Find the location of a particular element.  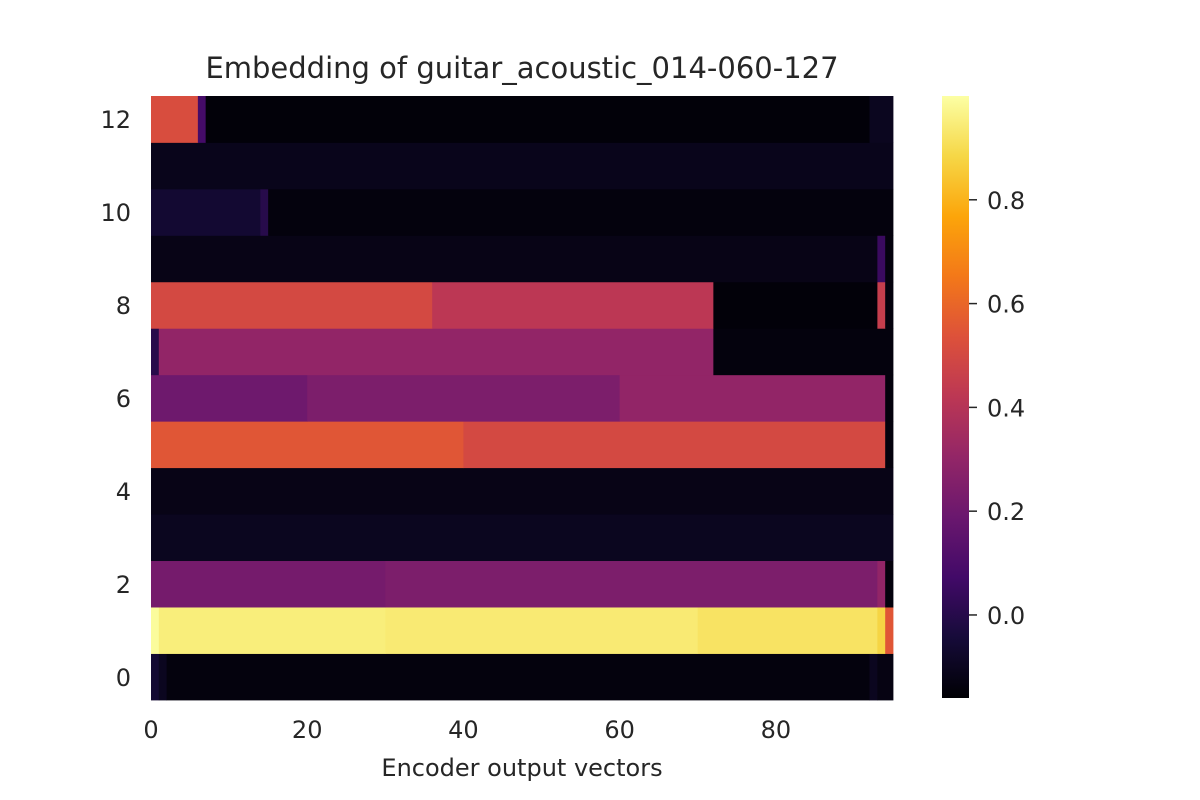

y-tick-label: 2 is located at coordinates (123, 585).